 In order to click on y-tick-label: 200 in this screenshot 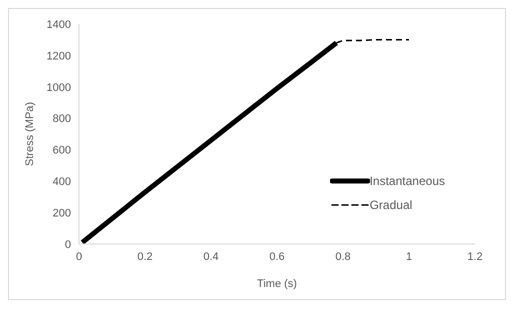, I will do `click(61, 213)`.